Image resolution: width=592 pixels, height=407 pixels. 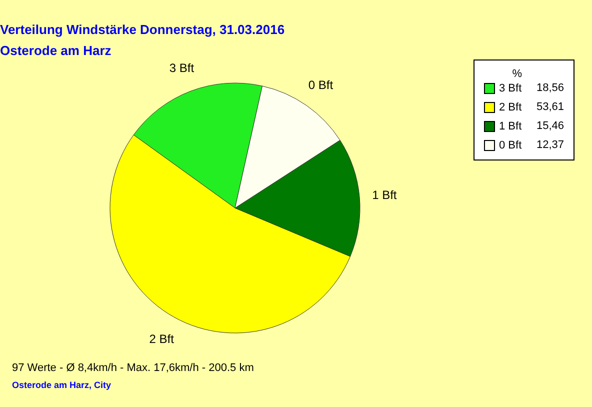 What do you see at coordinates (56, 50) in the screenshot?
I see `chart-subtitle: Osterode am Harz` at bounding box center [56, 50].